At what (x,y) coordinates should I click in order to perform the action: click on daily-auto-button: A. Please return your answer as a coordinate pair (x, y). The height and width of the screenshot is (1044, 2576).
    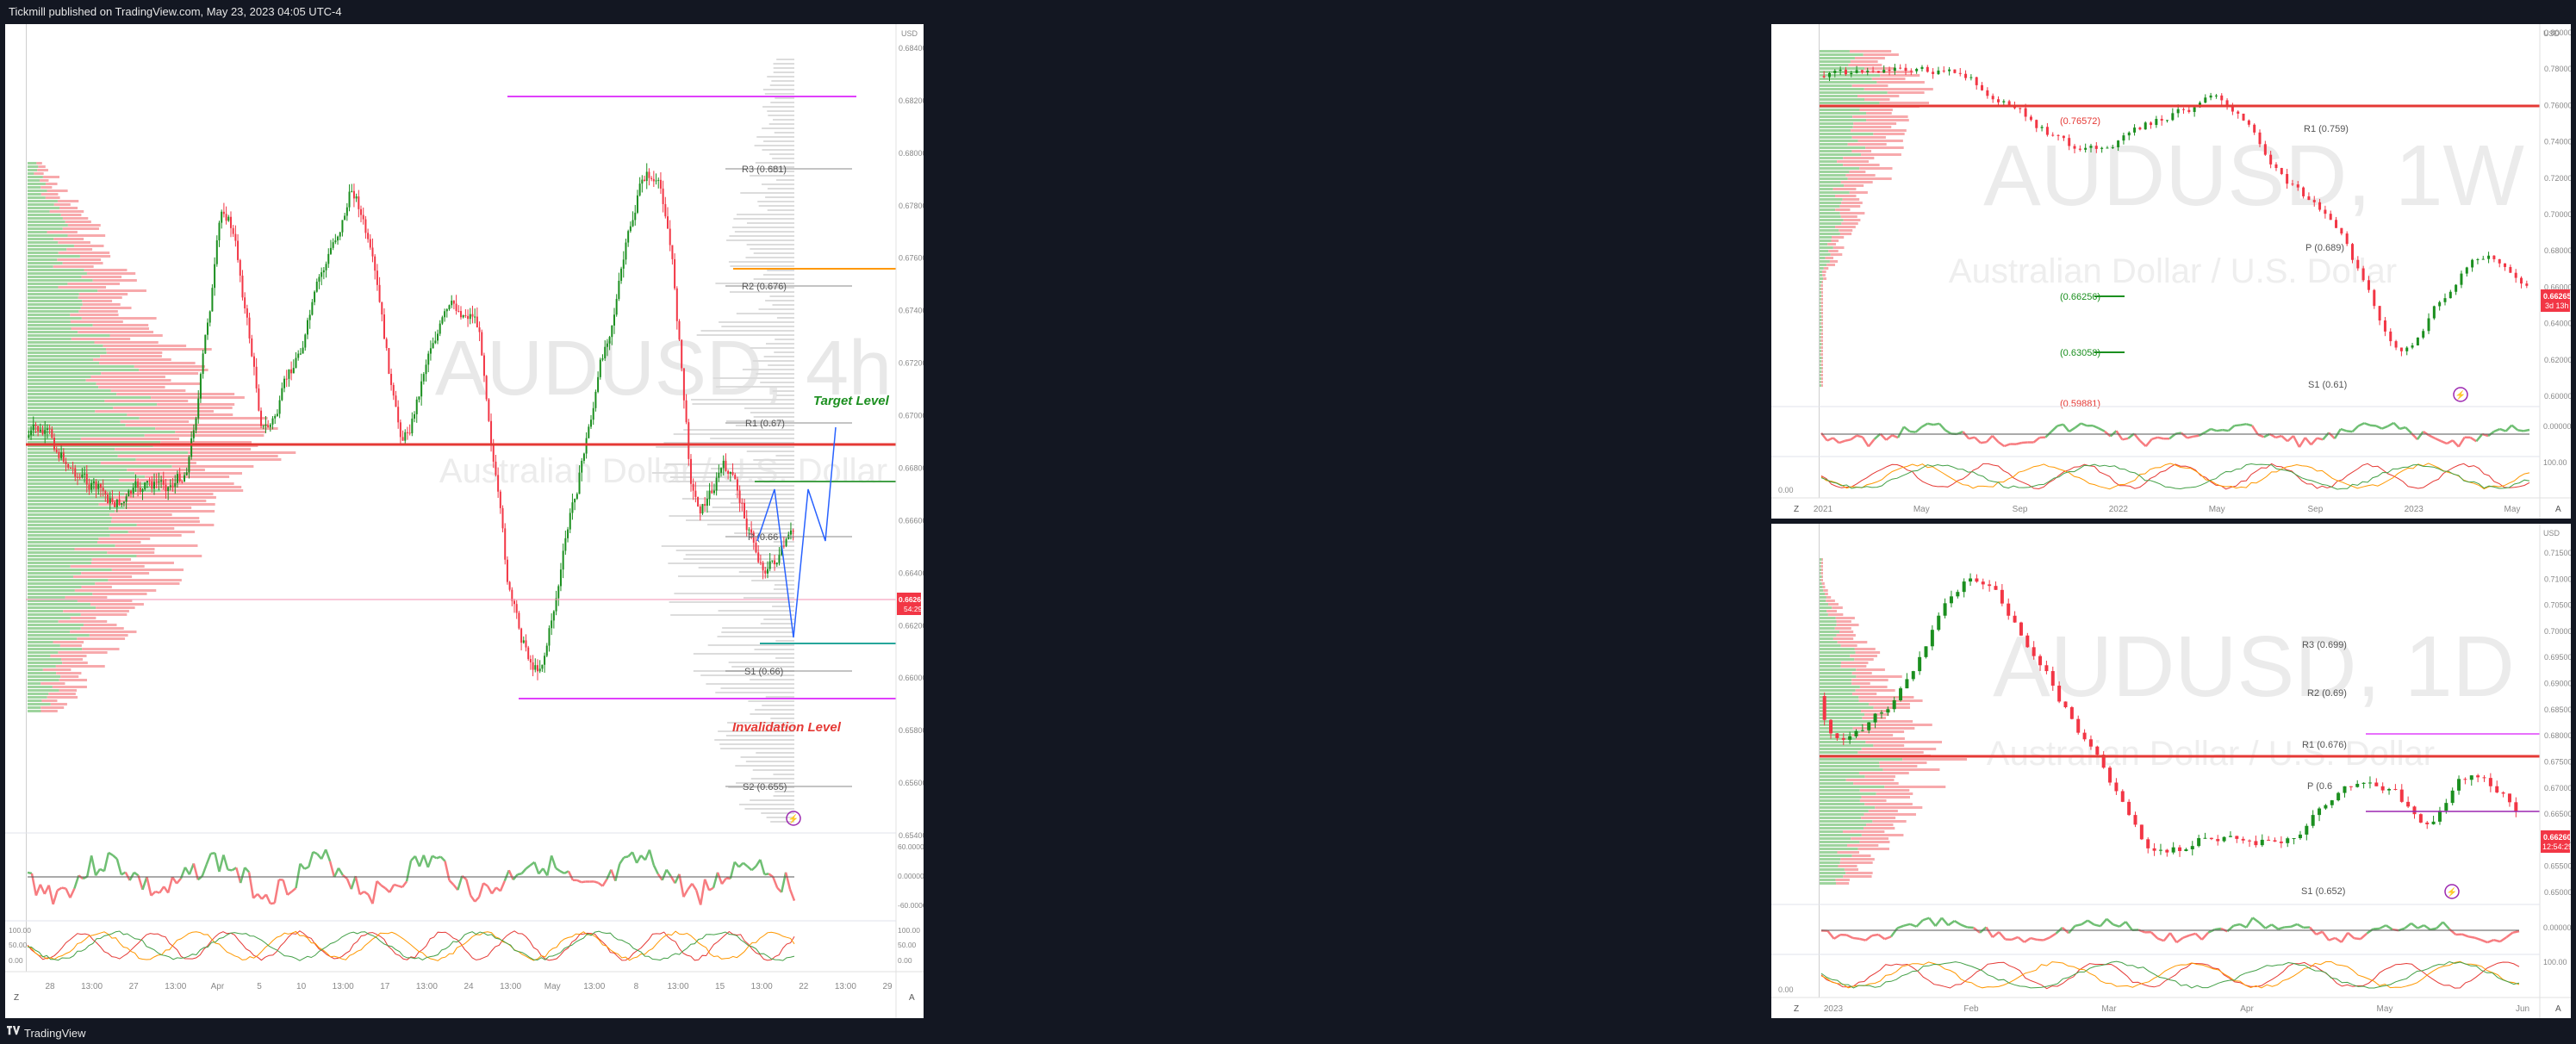
    Looking at the image, I should click on (2558, 1009).